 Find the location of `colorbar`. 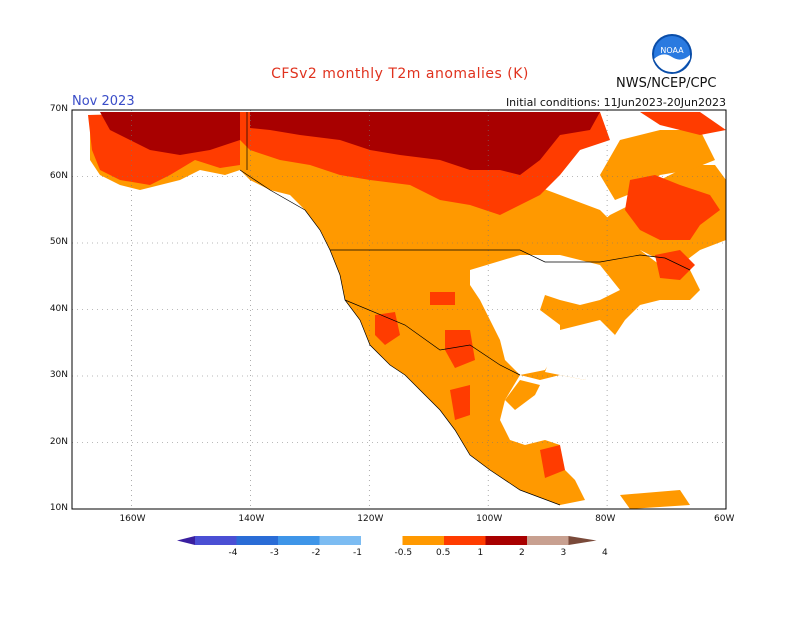

colorbar is located at coordinates (387, 540).